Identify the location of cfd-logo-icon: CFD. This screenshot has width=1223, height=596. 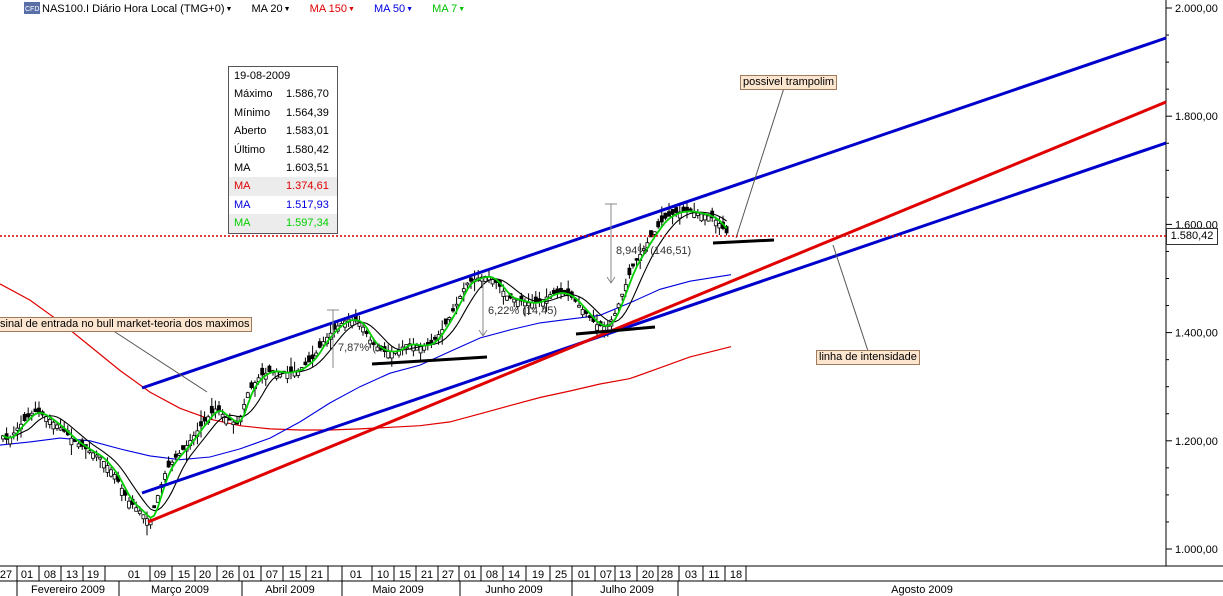
(32, 8).